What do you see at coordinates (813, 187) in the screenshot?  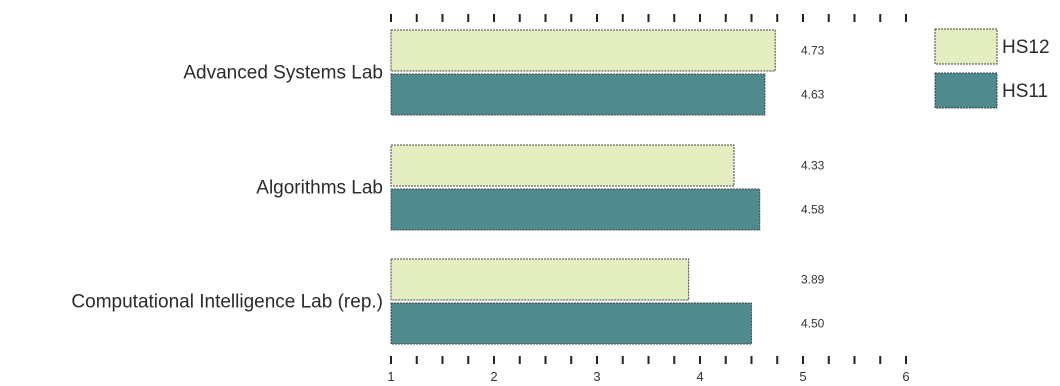 I see `value-labels: 4.73 4.63 4.33 4.58 3.89 4.50` at bounding box center [813, 187].